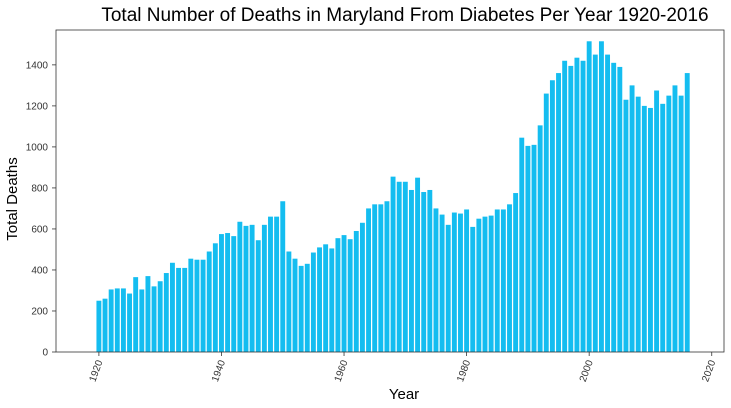 The image size is (731, 408). I want to click on bar-1968, so click(393, 264).